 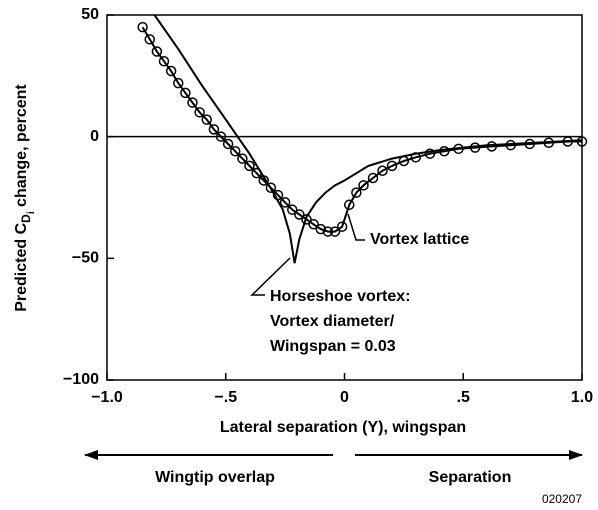 What do you see at coordinates (21, 266) in the screenshot?
I see `y-title-part: Predicted C` at bounding box center [21, 266].